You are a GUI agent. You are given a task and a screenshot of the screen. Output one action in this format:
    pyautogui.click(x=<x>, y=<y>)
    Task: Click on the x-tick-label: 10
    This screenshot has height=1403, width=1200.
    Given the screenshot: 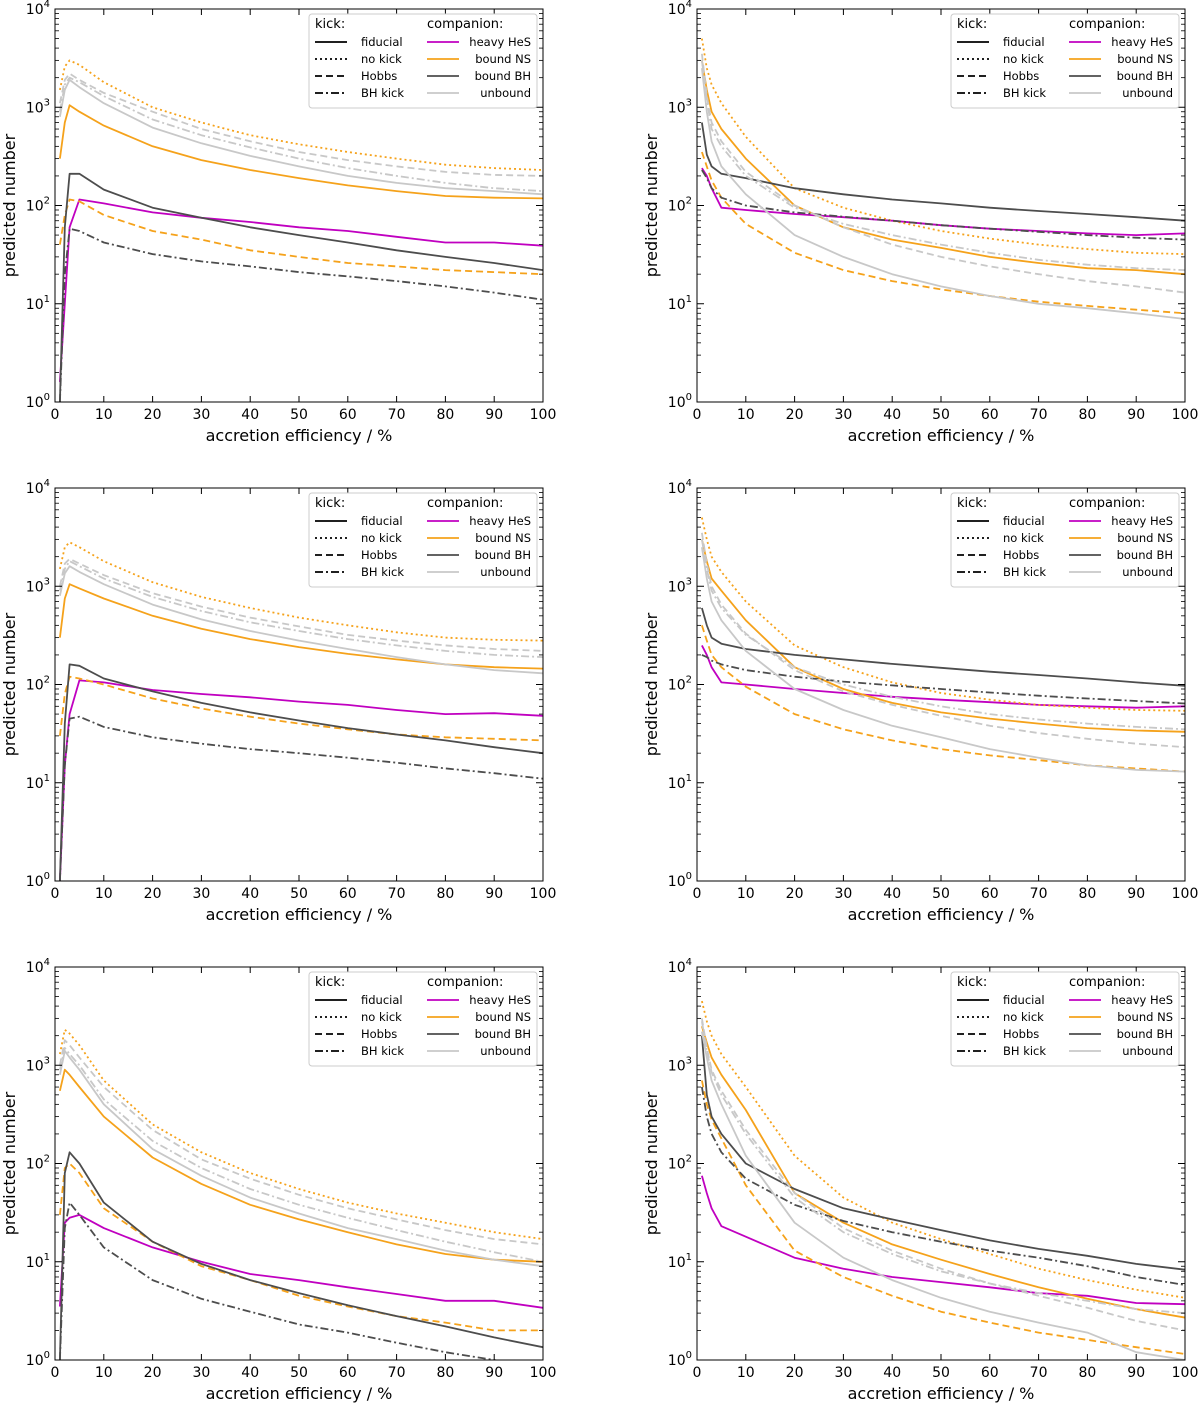 What is the action you would take?
    pyautogui.click(x=104, y=1373)
    